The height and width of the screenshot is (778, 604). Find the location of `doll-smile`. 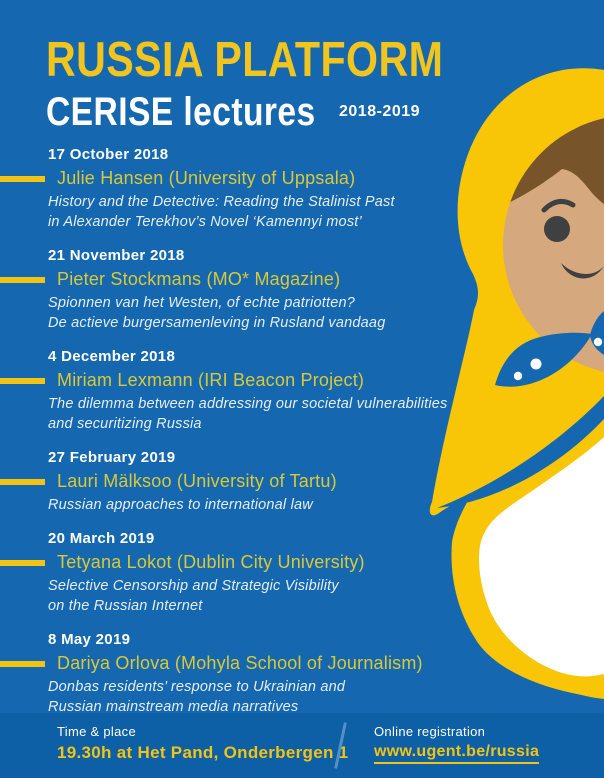

doll-smile is located at coordinates (582, 271).